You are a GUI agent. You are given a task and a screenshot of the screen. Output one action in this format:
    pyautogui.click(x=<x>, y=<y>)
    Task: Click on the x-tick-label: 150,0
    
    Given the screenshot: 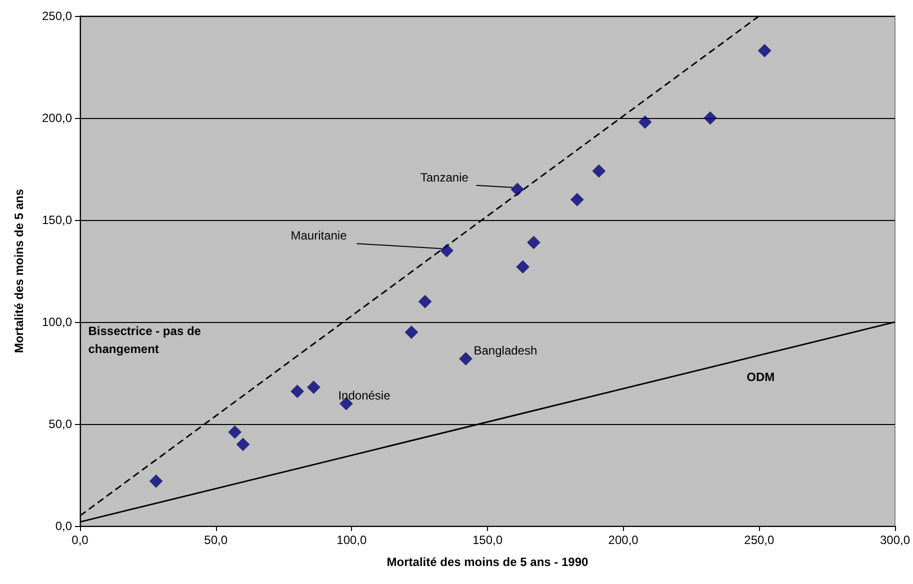 What is the action you would take?
    pyautogui.click(x=487, y=540)
    